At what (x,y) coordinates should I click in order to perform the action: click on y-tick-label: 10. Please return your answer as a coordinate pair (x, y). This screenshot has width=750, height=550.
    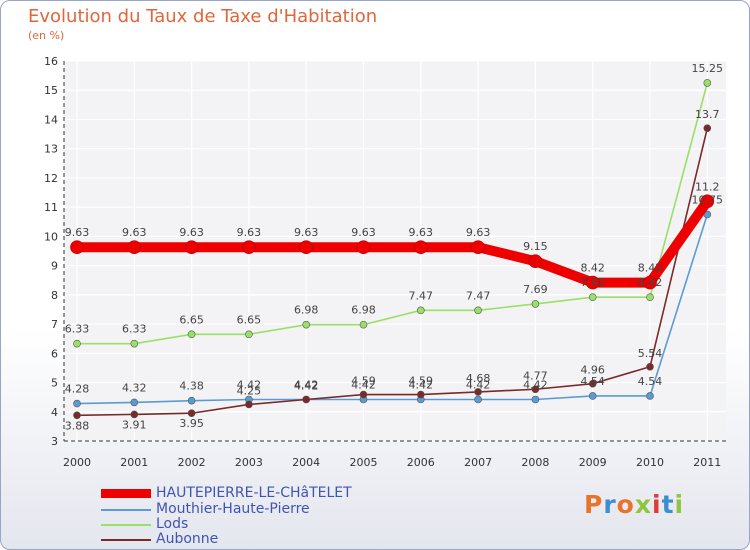
    Looking at the image, I should click on (51, 236).